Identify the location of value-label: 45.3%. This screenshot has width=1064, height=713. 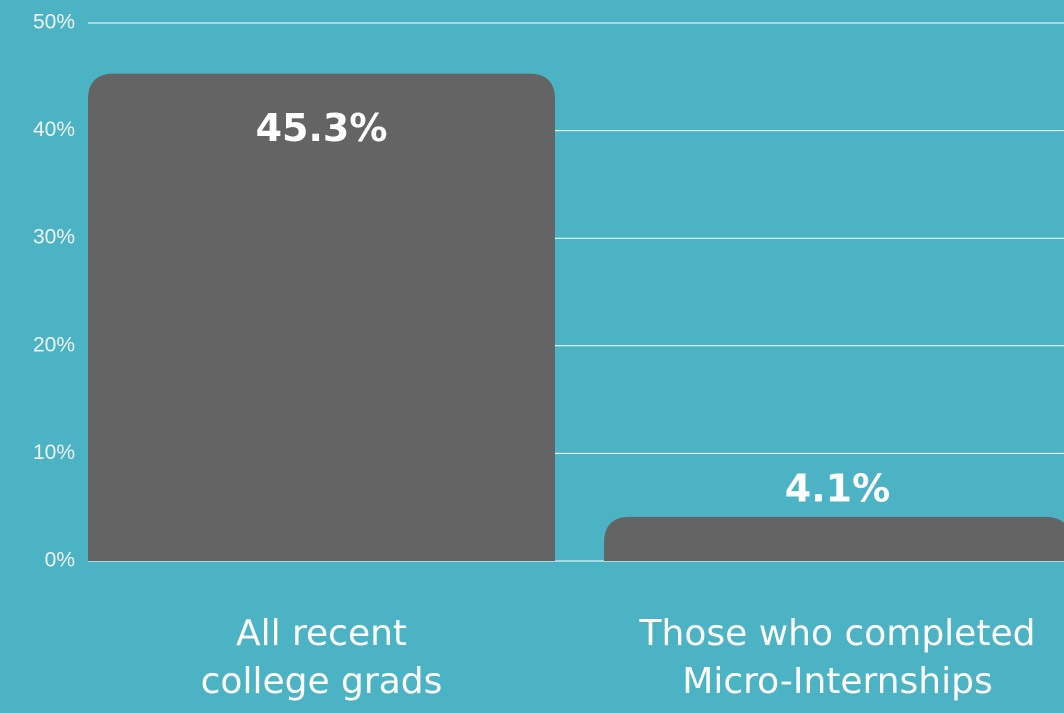
(322, 128).